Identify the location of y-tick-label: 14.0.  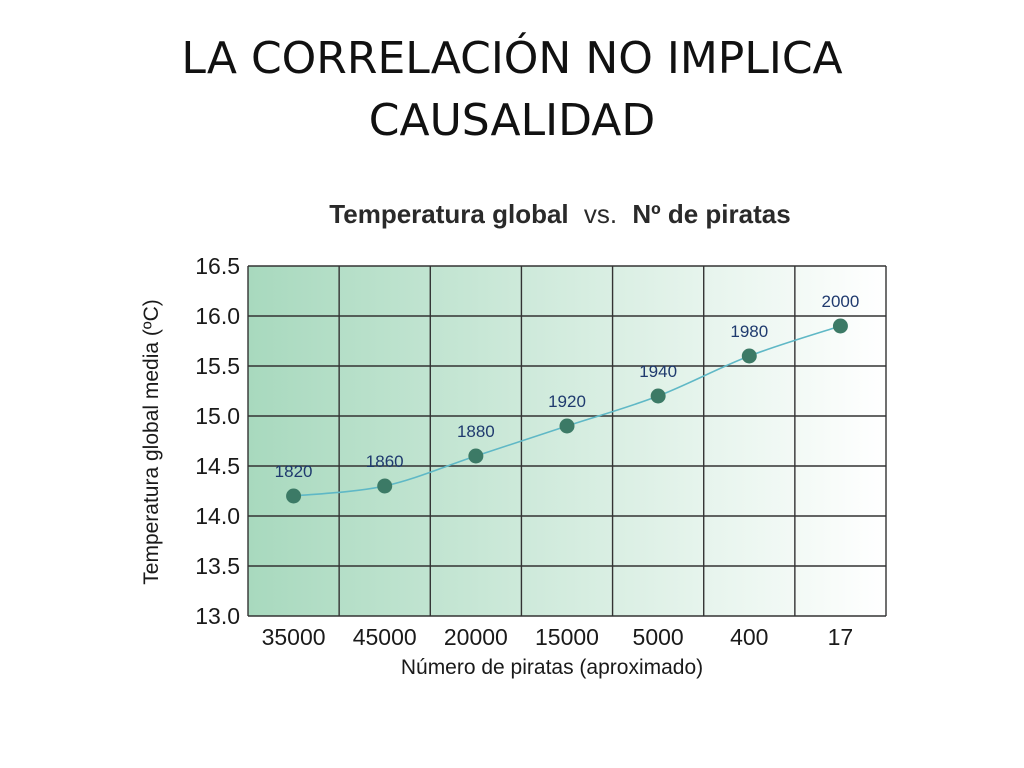
(217, 516).